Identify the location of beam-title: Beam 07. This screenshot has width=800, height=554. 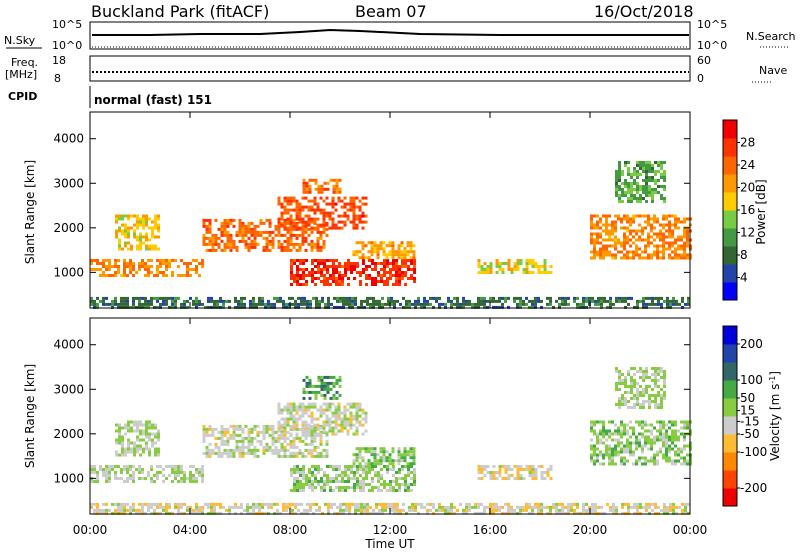
(391, 11).